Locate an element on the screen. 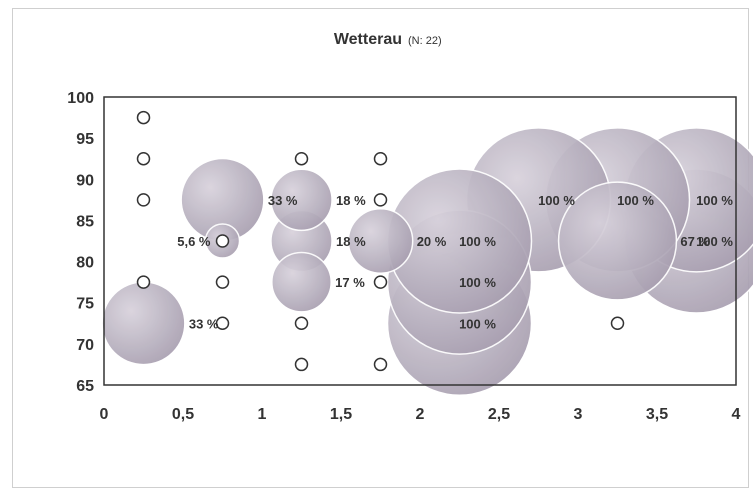 This screenshot has height=492, width=753. x-tick-6: 3 is located at coordinates (578, 414).